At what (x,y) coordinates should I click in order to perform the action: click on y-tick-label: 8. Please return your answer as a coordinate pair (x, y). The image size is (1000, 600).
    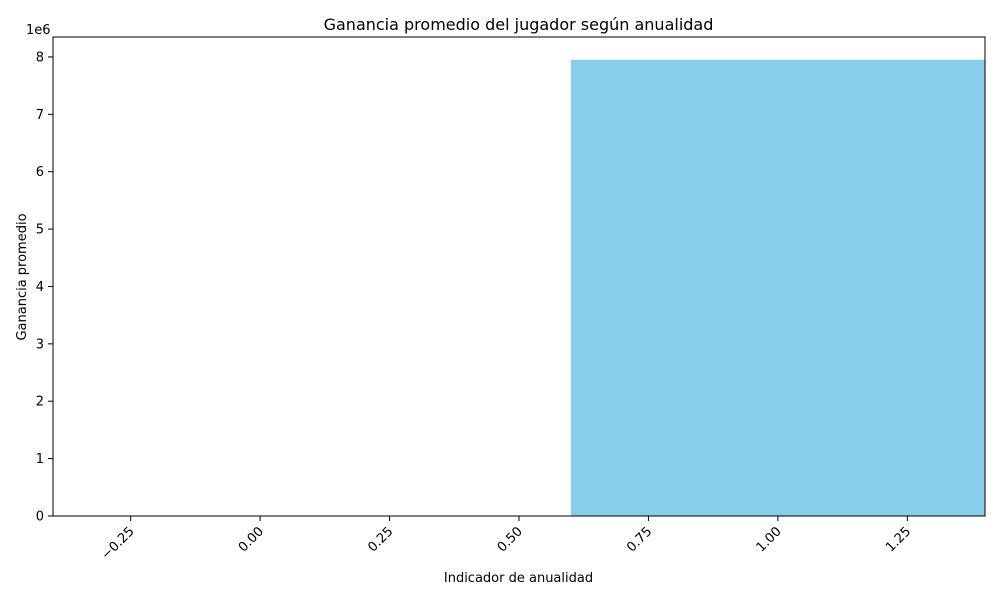
    Looking at the image, I should click on (40, 57).